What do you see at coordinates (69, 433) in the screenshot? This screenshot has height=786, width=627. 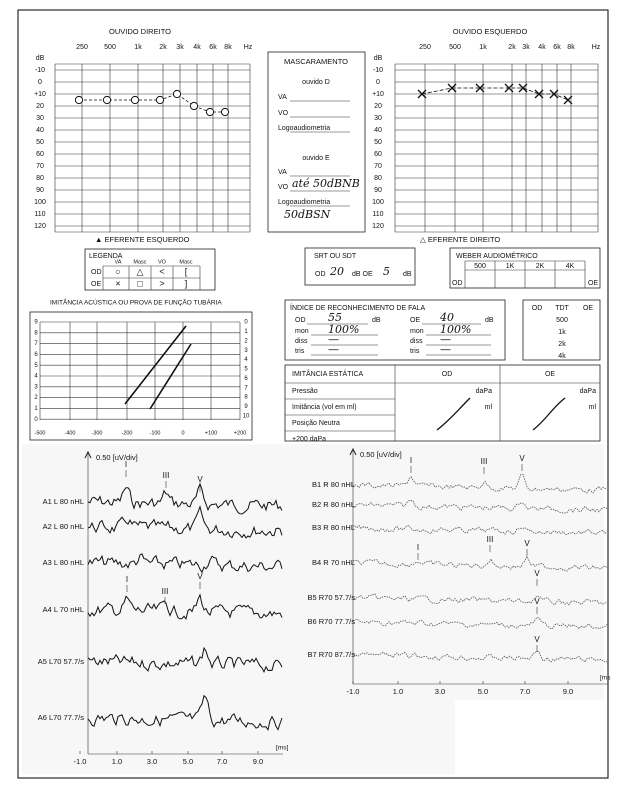 I see `tymp-x-label: -400` at bounding box center [69, 433].